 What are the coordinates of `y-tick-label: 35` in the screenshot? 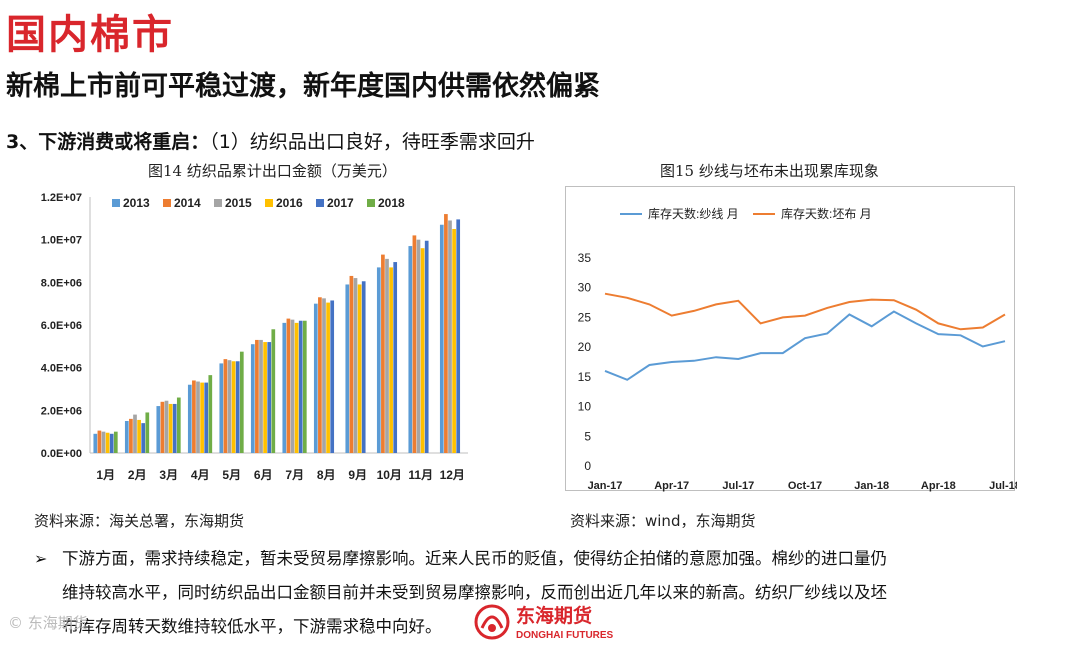 It's located at (585, 258).